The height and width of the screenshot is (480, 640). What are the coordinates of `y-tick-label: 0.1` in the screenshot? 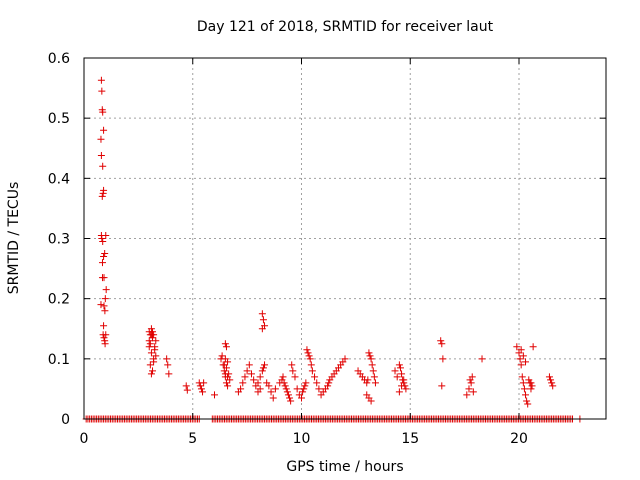 It's located at (59, 360).